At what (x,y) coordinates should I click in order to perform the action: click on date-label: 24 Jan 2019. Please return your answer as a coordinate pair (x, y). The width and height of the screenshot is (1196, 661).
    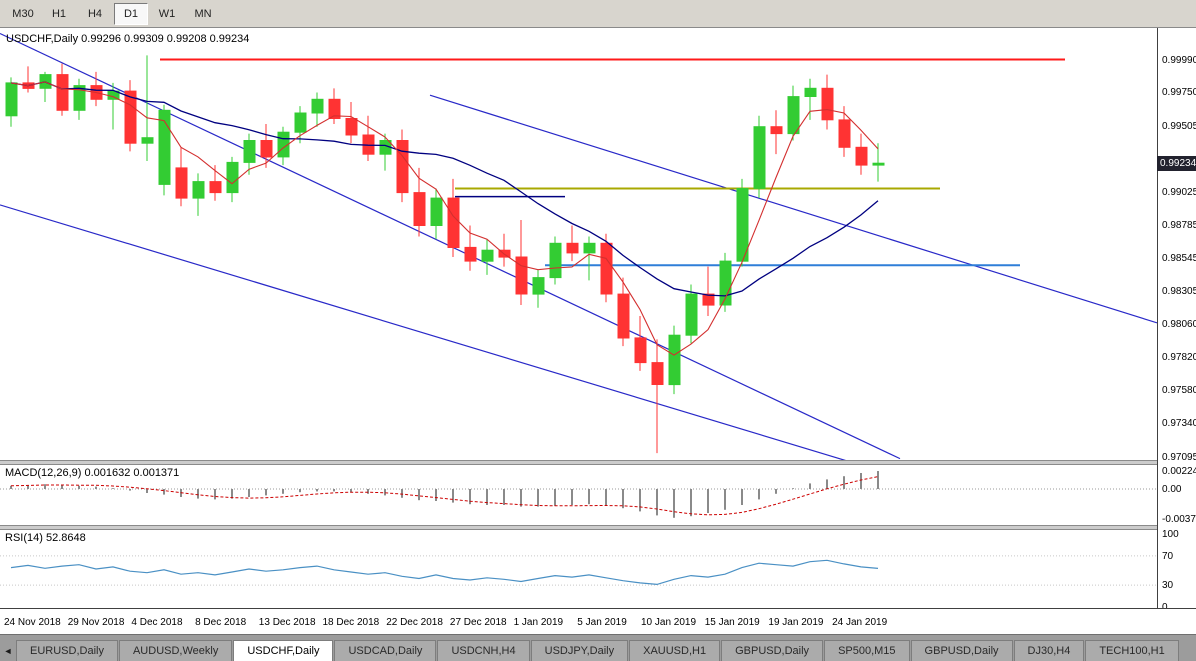
    Looking at the image, I should click on (860, 622).